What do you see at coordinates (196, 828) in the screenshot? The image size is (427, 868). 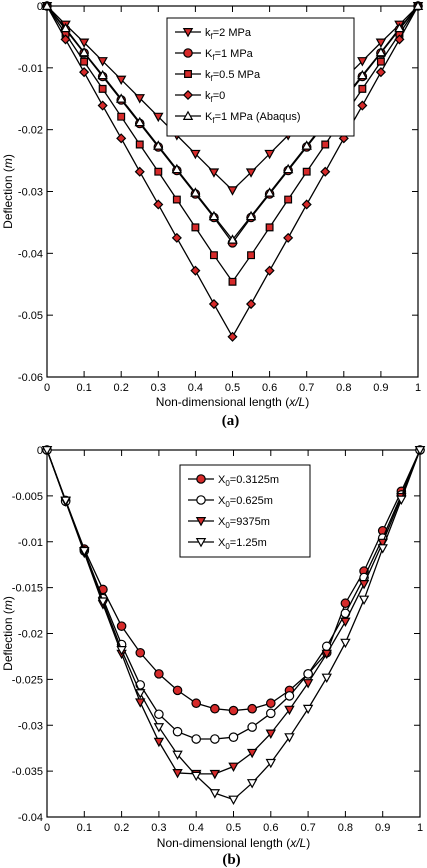 I see `x-tick-label: 0.4` at bounding box center [196, 828].